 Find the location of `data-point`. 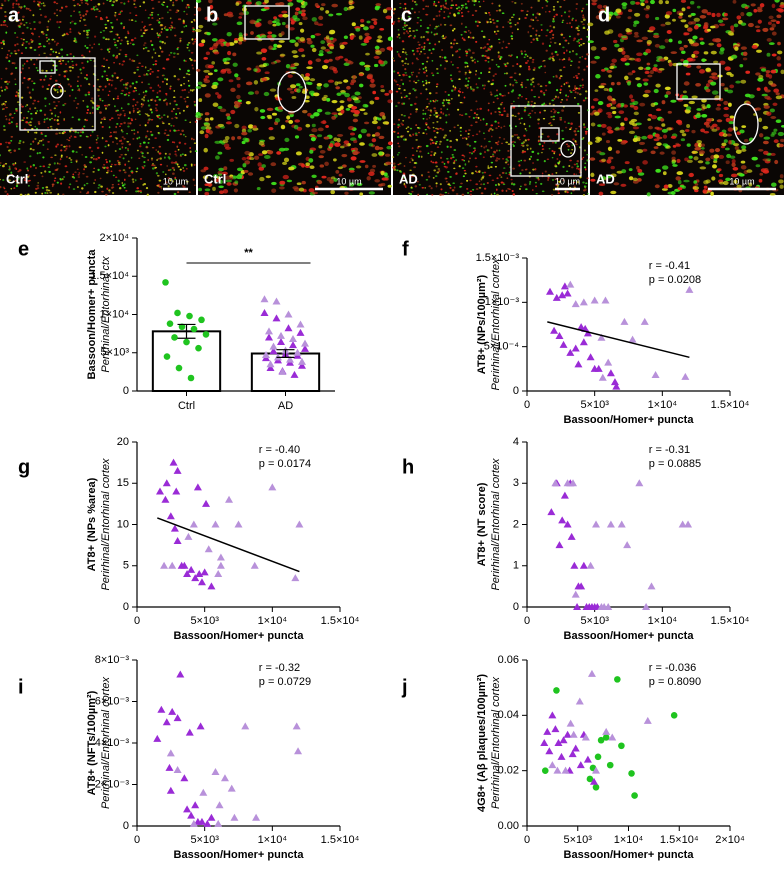

data-point is located at coordinates (581, 327).